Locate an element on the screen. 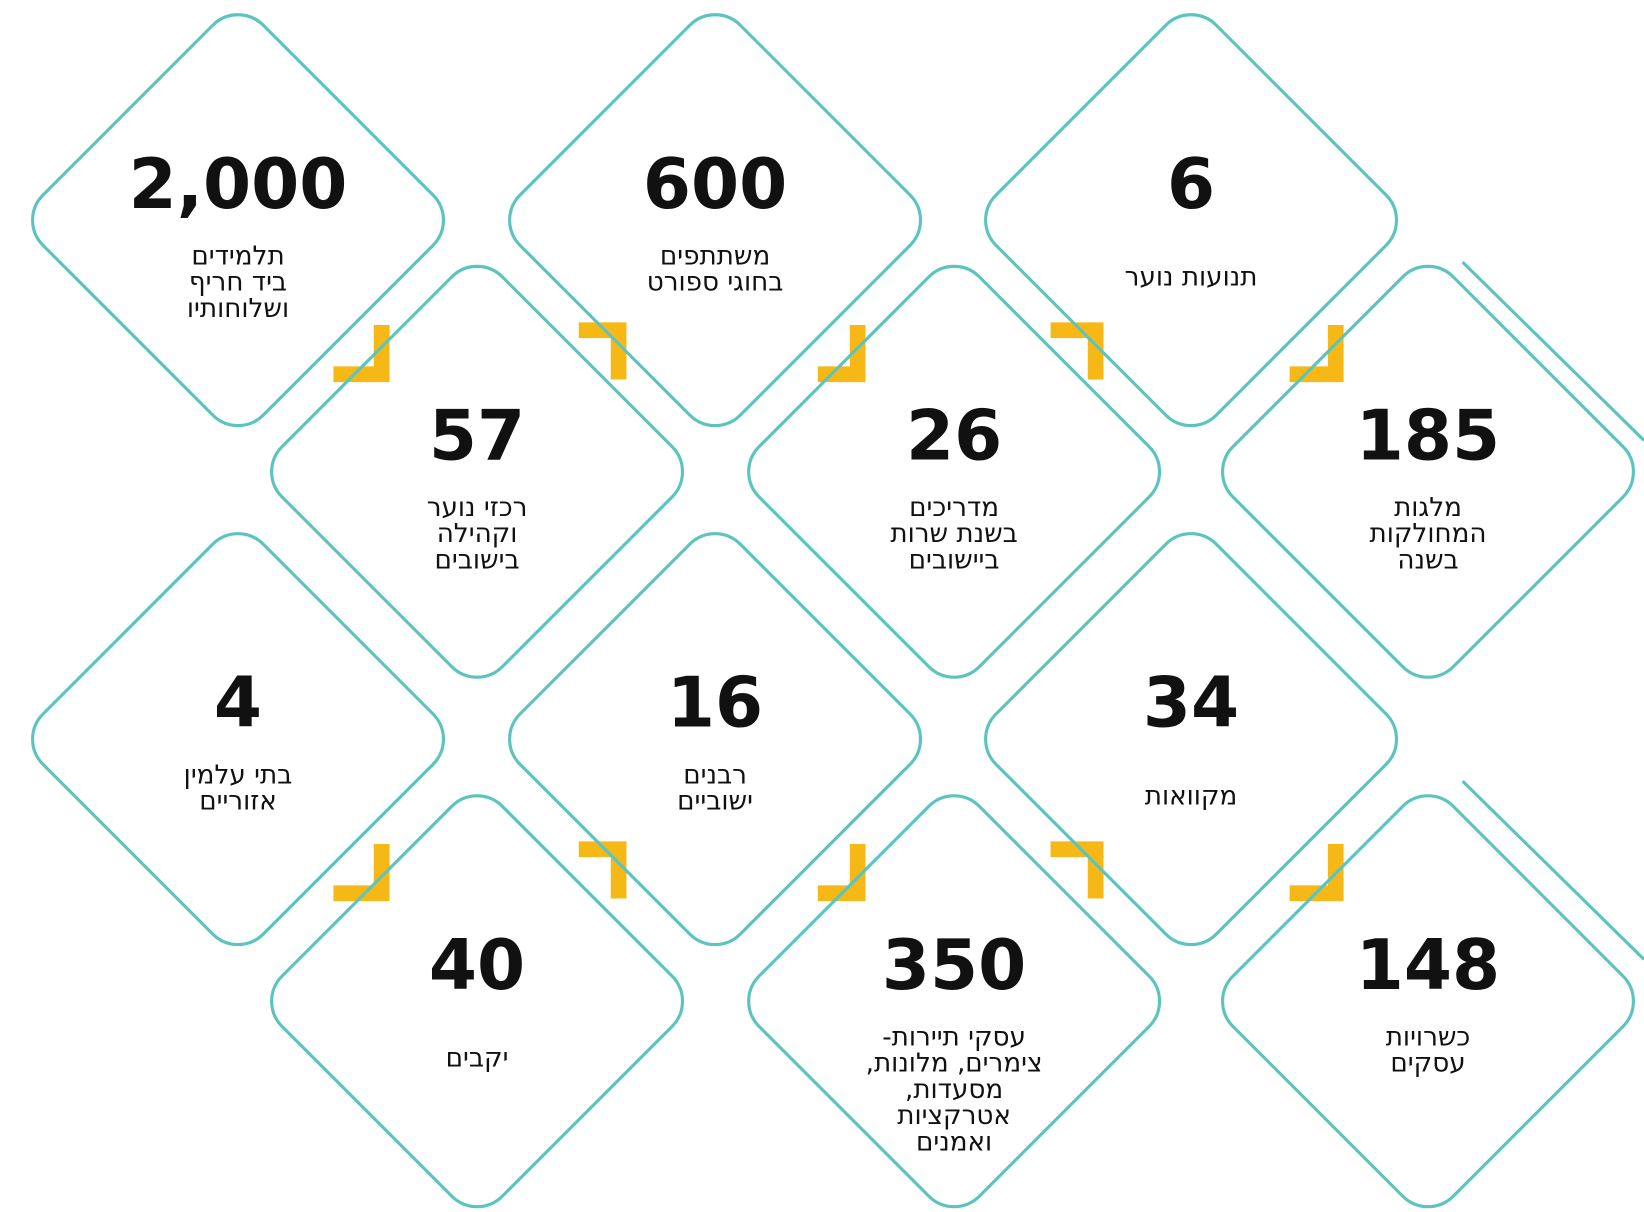 Image resolution: width=1644 pixels, height=1212 pixels. stat-label: יקבים is located at coordinates (477, 1058).